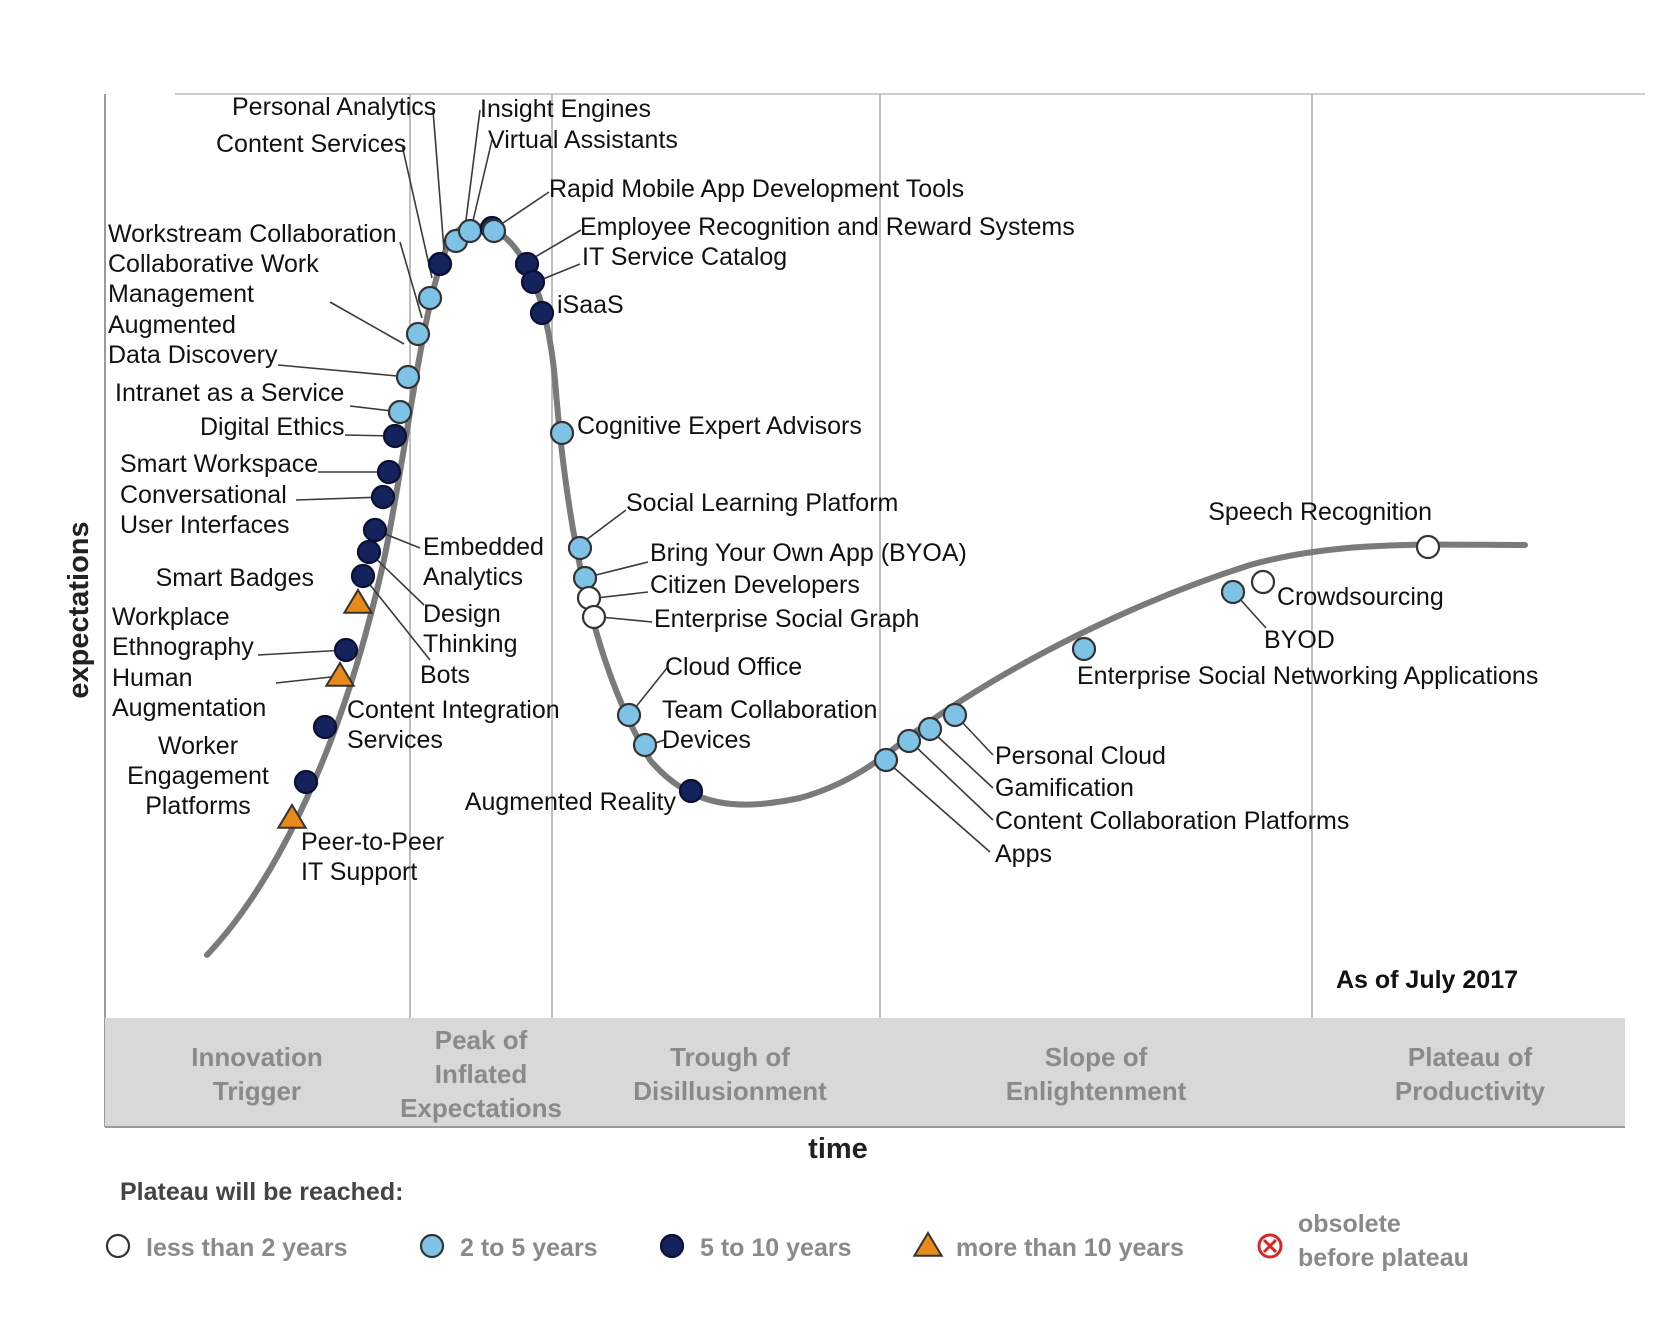 The image size is (1659, 1320). Describe the element at coordinates (340, 674) in the screenshot. I see `human-augmentation-marker` at that location.